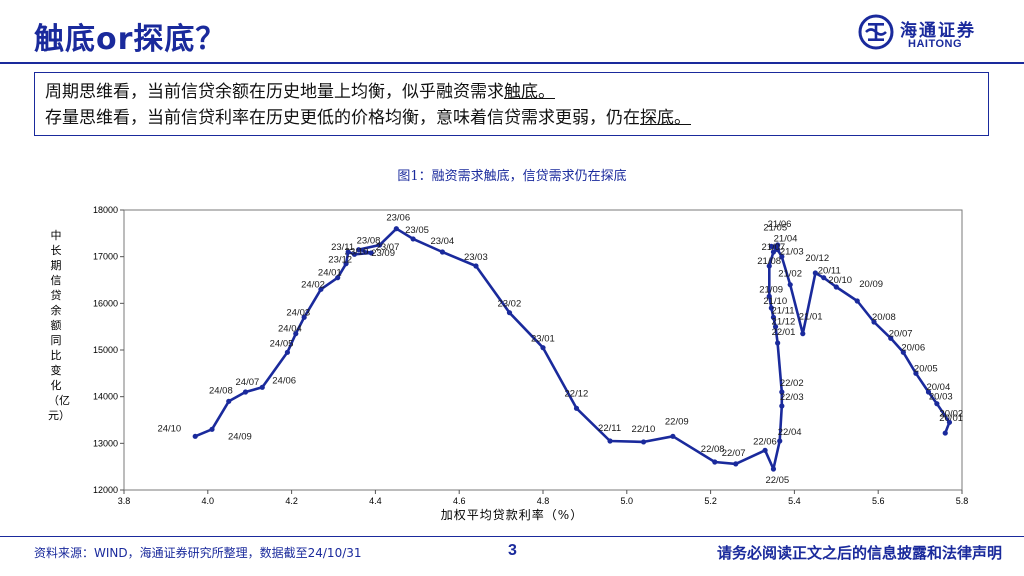 The height and width of the screenshot is (576, 1024). I want to click on data-label: 21/02, so click(790, 274).